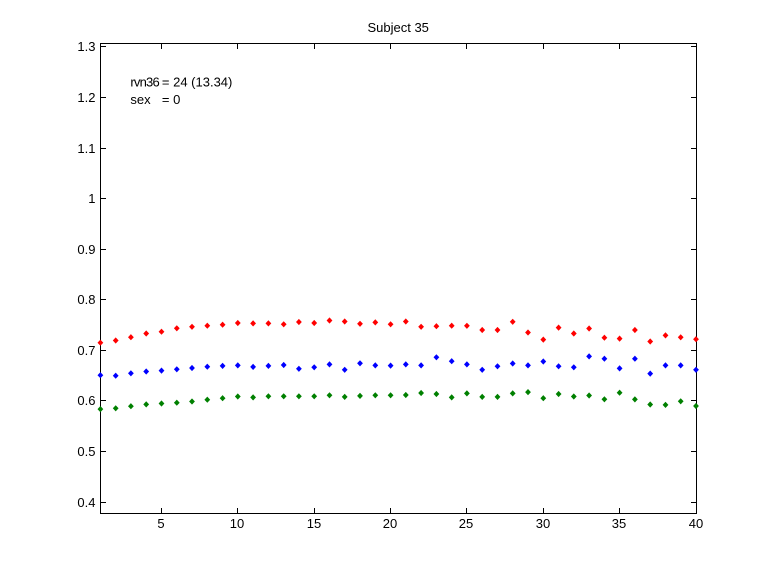 The width and height of the screenshot is (769, 576). What do you see at coordinates (86, 46) in the screenshot?
I see `svg-text: 1.3` at bounding box center [86, 46].